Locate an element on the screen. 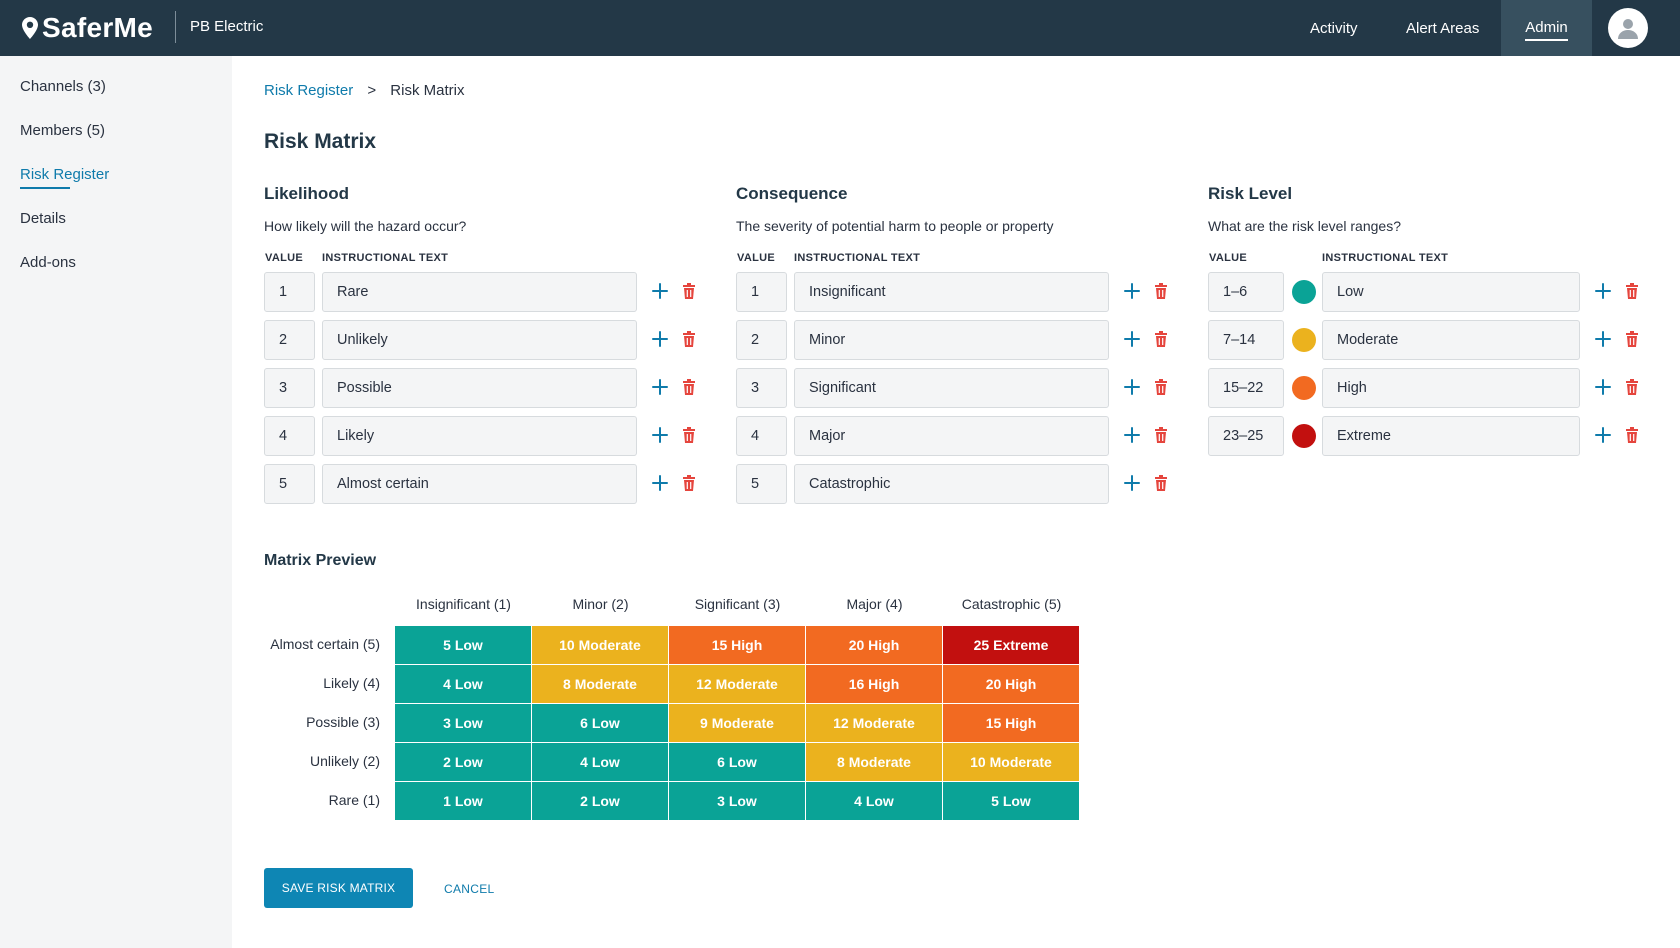 This screenshot has width=1680, height=948. risk-level-value-input: 15–22 is located at coordinates (1246, 388).